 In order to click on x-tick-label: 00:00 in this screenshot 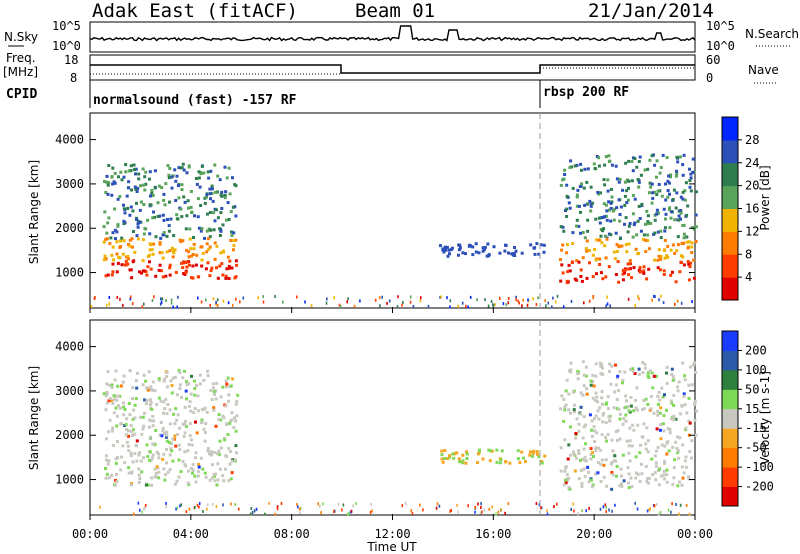, I will do `click(90, 534)`.